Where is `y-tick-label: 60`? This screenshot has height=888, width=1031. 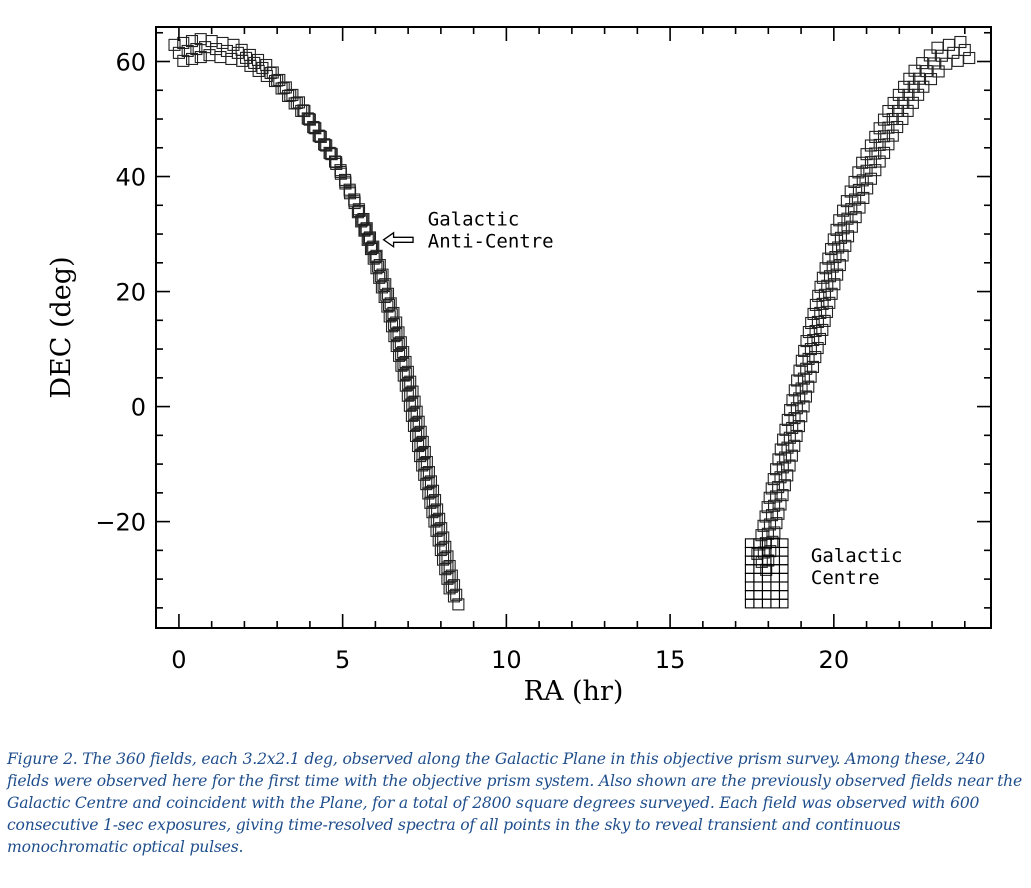
y-tick-label: 60 is located at coordinates (130, 63).